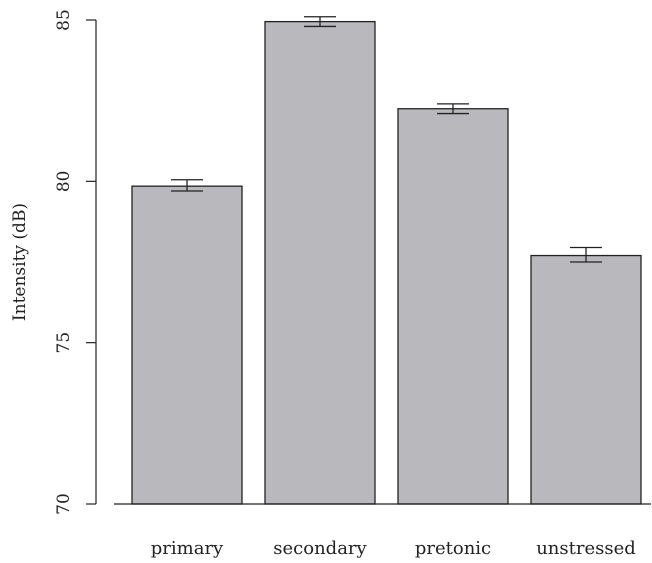 The width and height of the screenshot is (652, 563). What do you see at coordinates (187, 185) in the screenshot?
I see `error-bar-primary` at bounding box center [187, 185].